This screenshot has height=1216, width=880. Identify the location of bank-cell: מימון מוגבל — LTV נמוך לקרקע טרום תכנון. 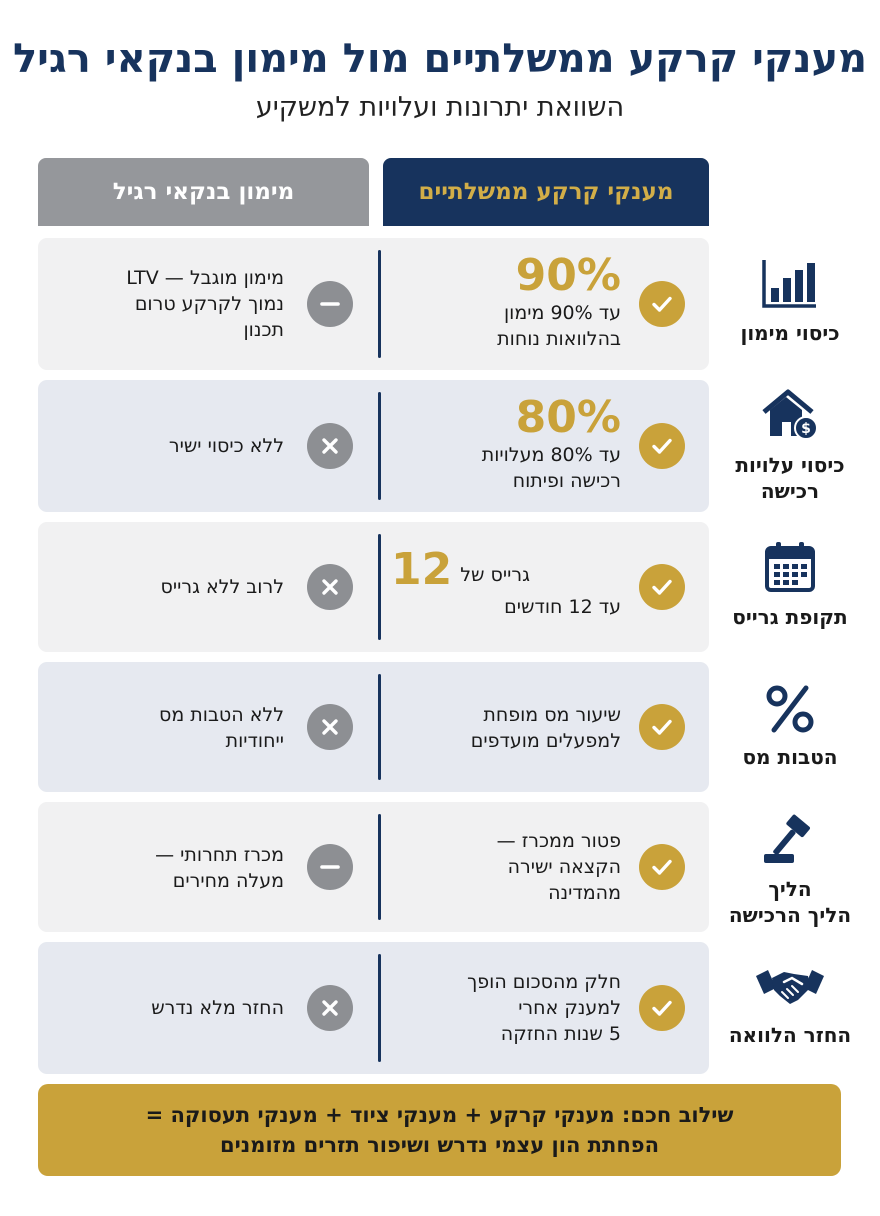
(169, 304).